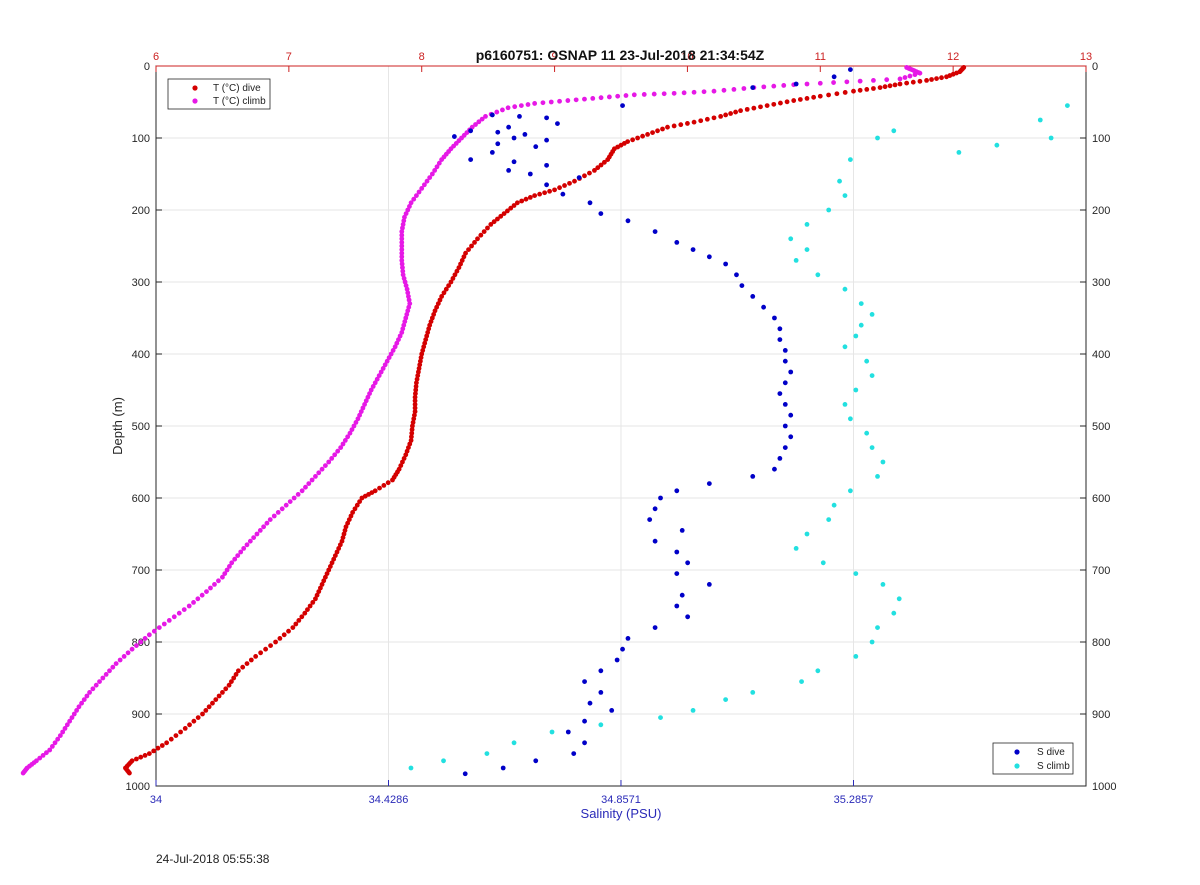 The image size is (1200, 885). Describe the element at coordinates (141, 355) in the screenshot. I see `y-tick-label-left: 400` at that location.